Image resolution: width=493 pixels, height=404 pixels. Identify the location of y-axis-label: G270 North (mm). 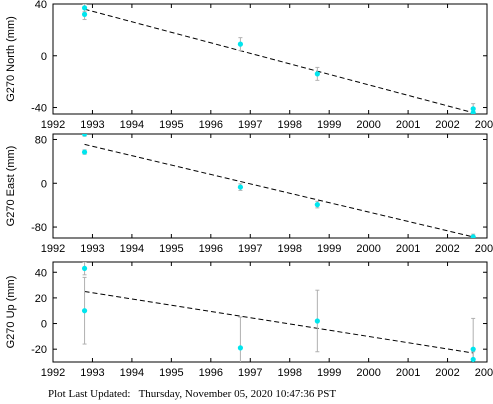
(11, 59).